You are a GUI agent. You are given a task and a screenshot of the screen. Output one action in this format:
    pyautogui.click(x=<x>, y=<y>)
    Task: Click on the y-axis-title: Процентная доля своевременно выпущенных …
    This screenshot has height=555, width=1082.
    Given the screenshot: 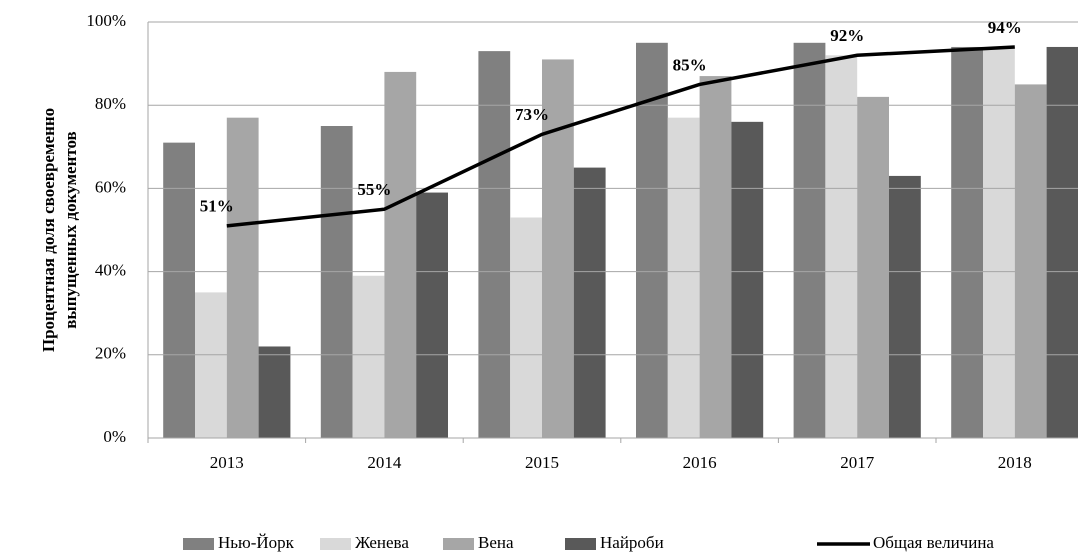 What is the action you would take?
    pyautogui.click(x=59, y=230)
    